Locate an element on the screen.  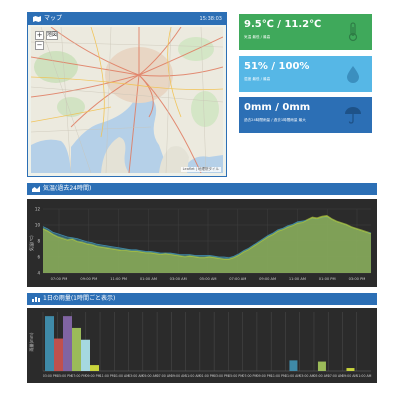
y-axis-label: 雨量(mm) is located at coordinates (31, 341).